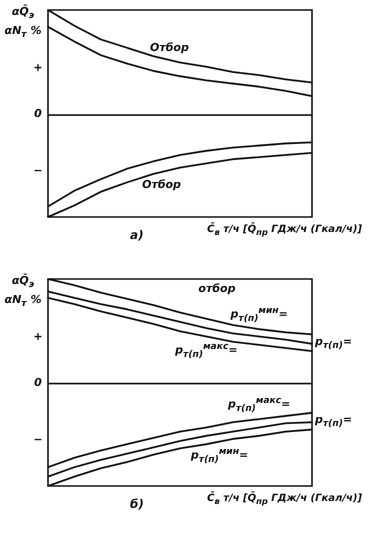 Image resolution: width=368 pixels, height=539 pixels. Describe the element at coordinates (217, 289) in the screenshot. I see `annotation: отбор` at that location.